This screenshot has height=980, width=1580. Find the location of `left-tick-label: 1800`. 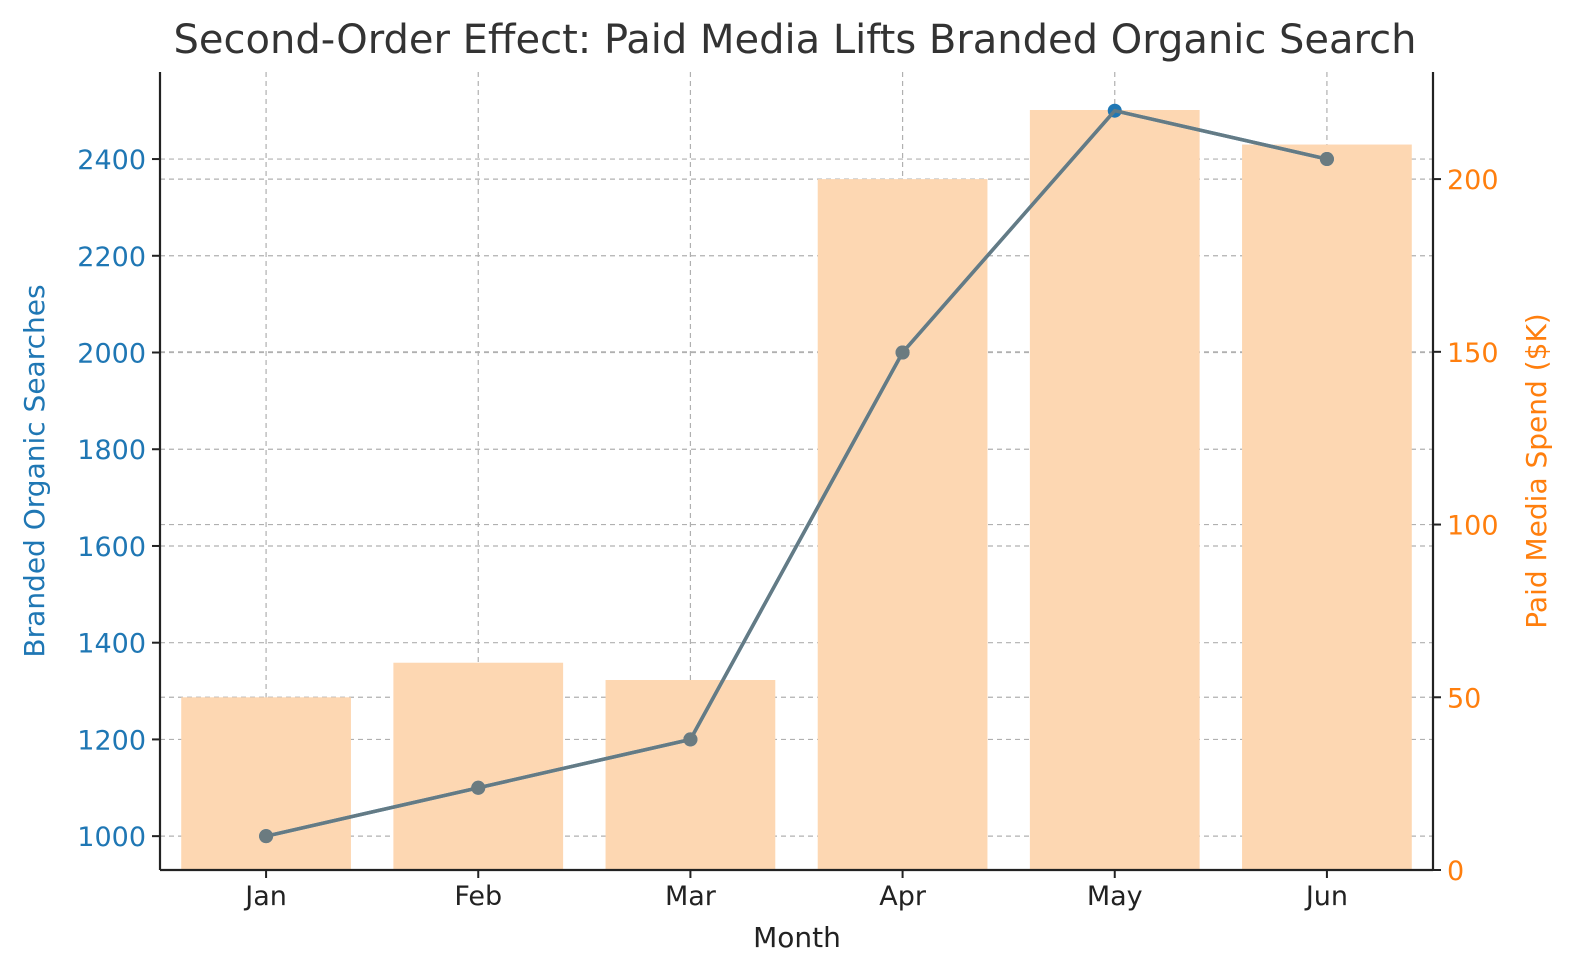

left-tick-label: 1800 is located at coordinates (111, 450).